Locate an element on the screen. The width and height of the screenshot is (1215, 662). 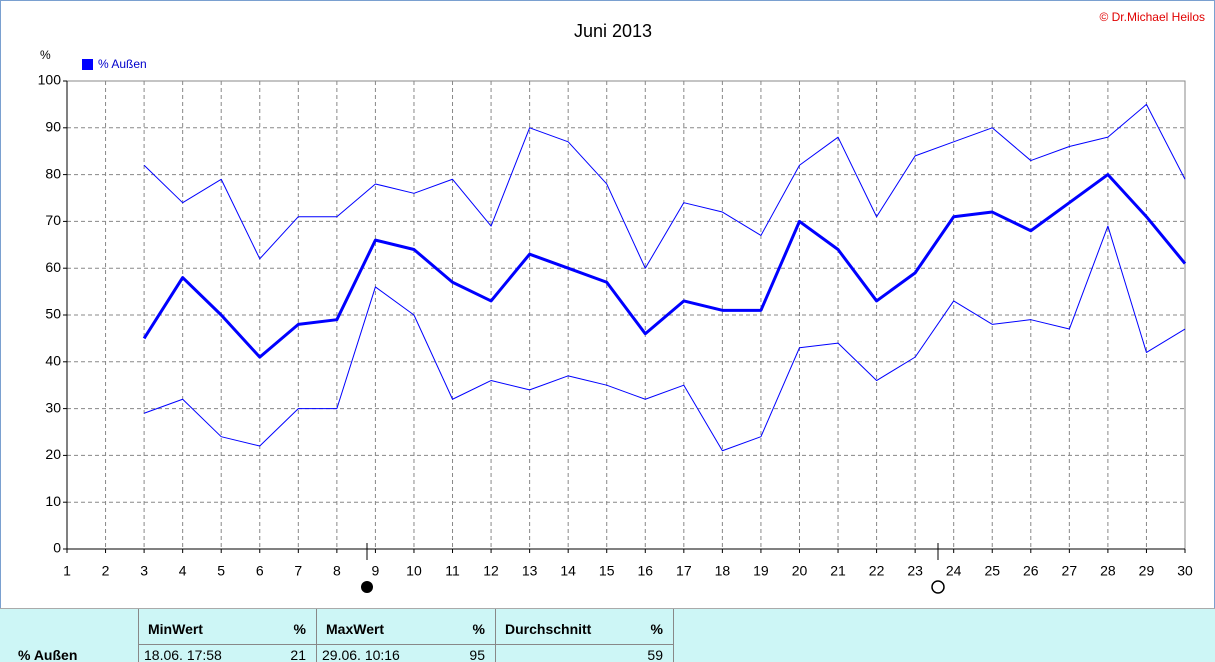
stat-value: 95 is located at coordinates (477, 654).